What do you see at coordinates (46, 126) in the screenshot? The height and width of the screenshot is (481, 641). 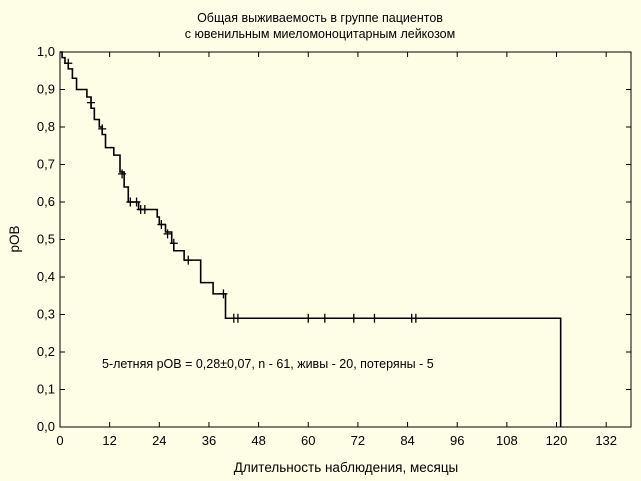 I see `y-tick-label: 0,8` at bounding box center [46, 126].